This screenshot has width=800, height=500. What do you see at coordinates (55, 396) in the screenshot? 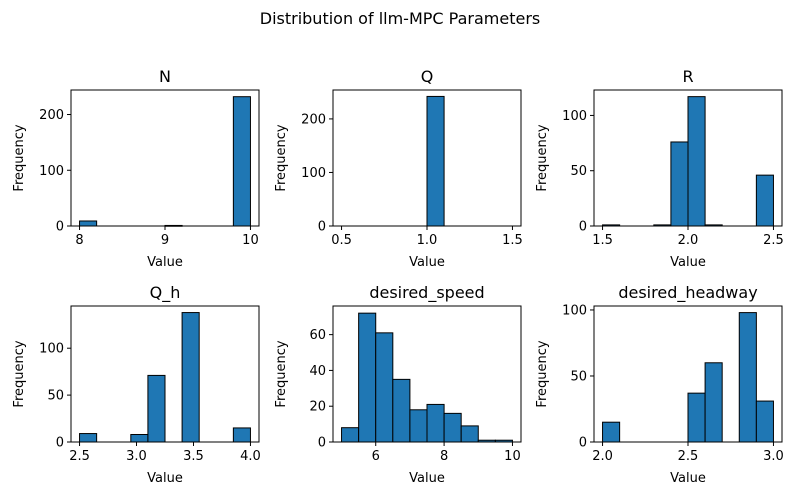
I see `q-h-y-tick-label: 50` at bounding box center [55, 396].